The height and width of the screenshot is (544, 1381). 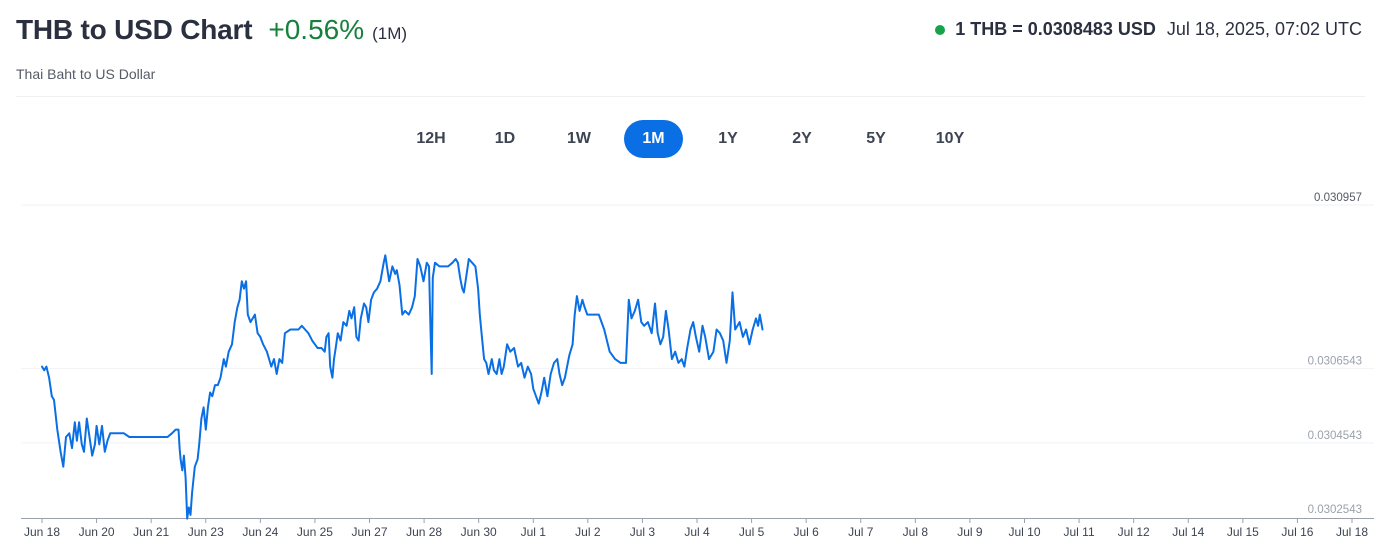 What do you see at coordinates (390, 33) in the screenshot?
I see `change-period: (1M)` at bounding box center [390, 33].